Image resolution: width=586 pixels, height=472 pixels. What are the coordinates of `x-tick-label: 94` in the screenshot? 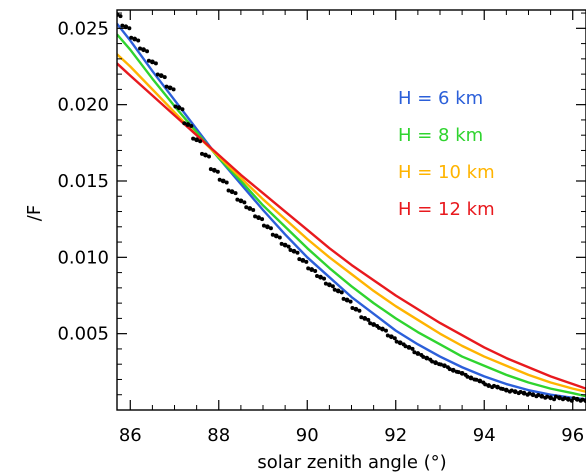 It's located at (484, 435).